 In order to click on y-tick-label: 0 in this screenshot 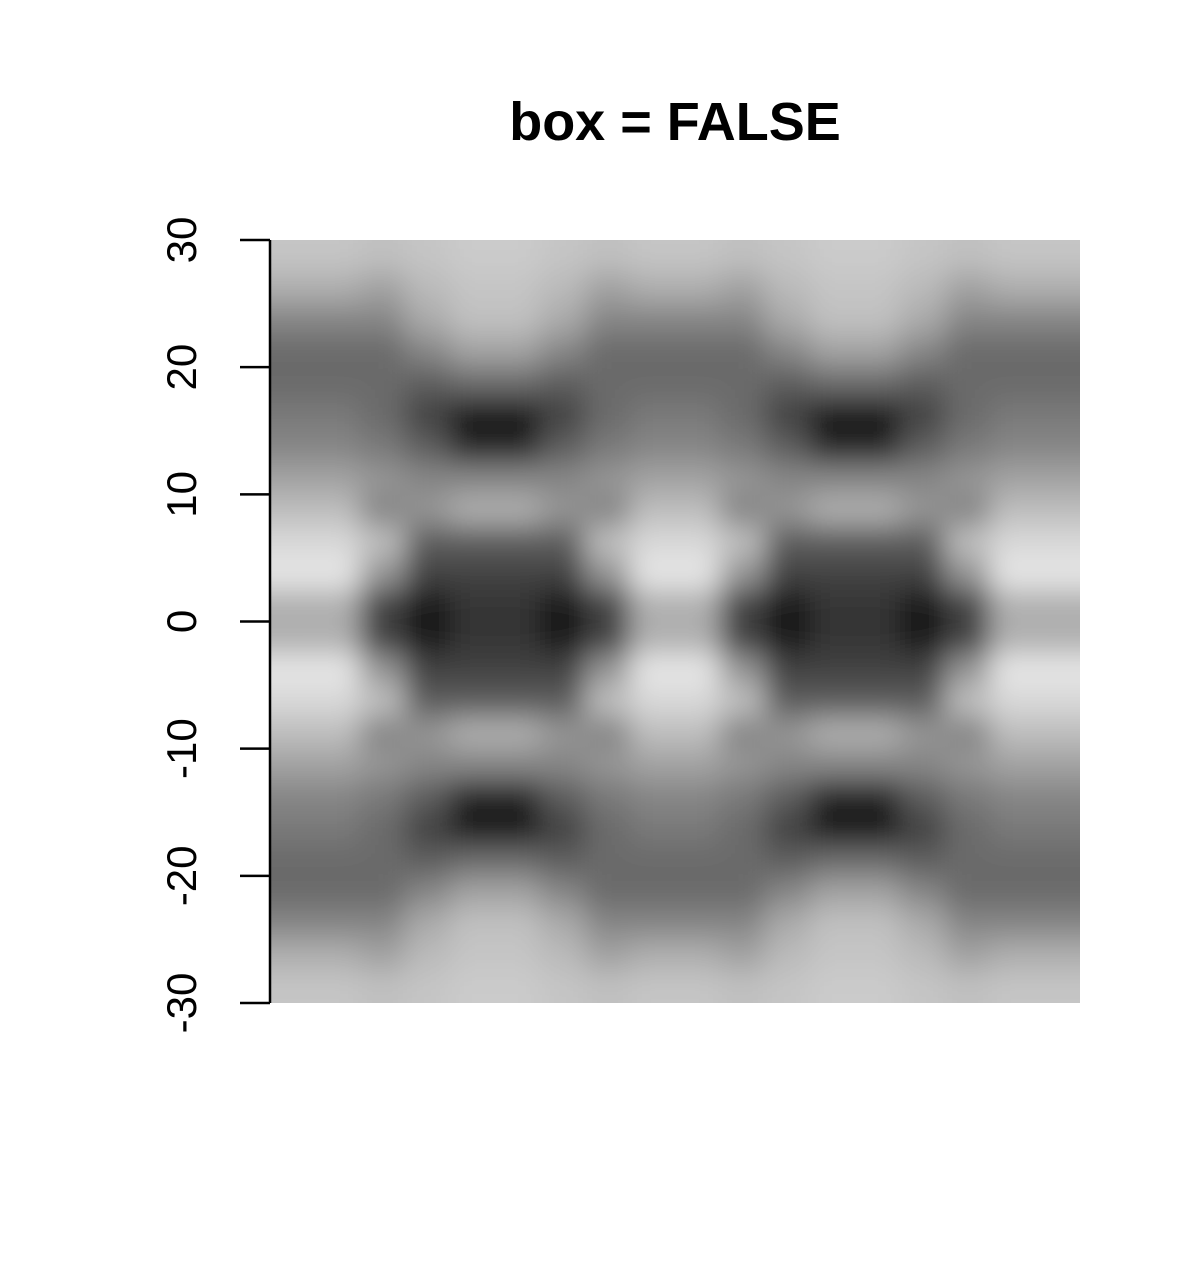, I will do `click(181, 621)`.